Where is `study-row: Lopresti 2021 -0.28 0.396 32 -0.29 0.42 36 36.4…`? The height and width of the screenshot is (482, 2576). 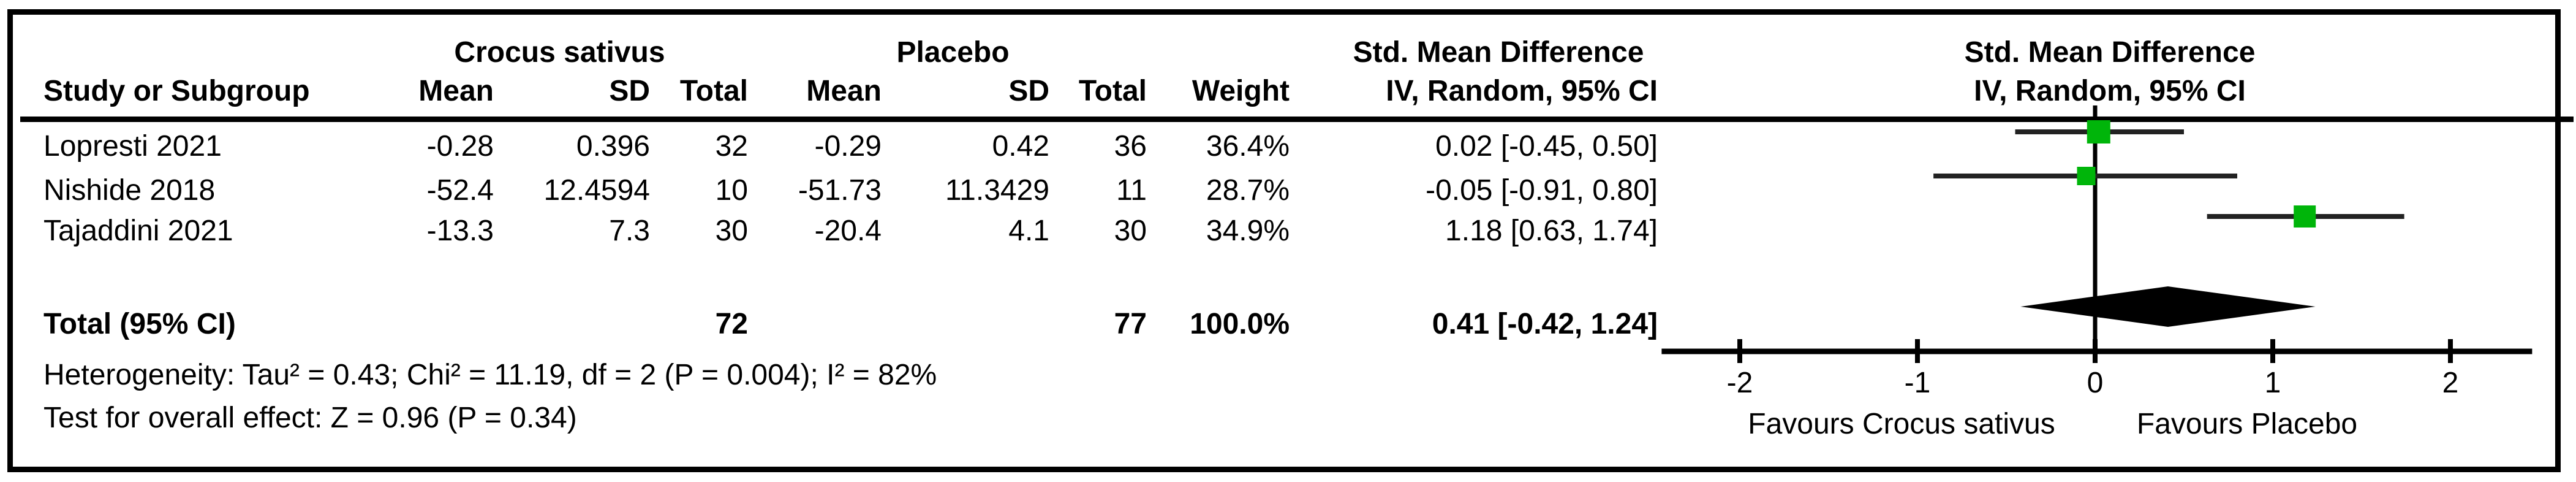 study-row: Lopresti 2021 -0.28 0.396 32 -0.29 0.42 36 36.4… is located at coordinates (1294, 146).